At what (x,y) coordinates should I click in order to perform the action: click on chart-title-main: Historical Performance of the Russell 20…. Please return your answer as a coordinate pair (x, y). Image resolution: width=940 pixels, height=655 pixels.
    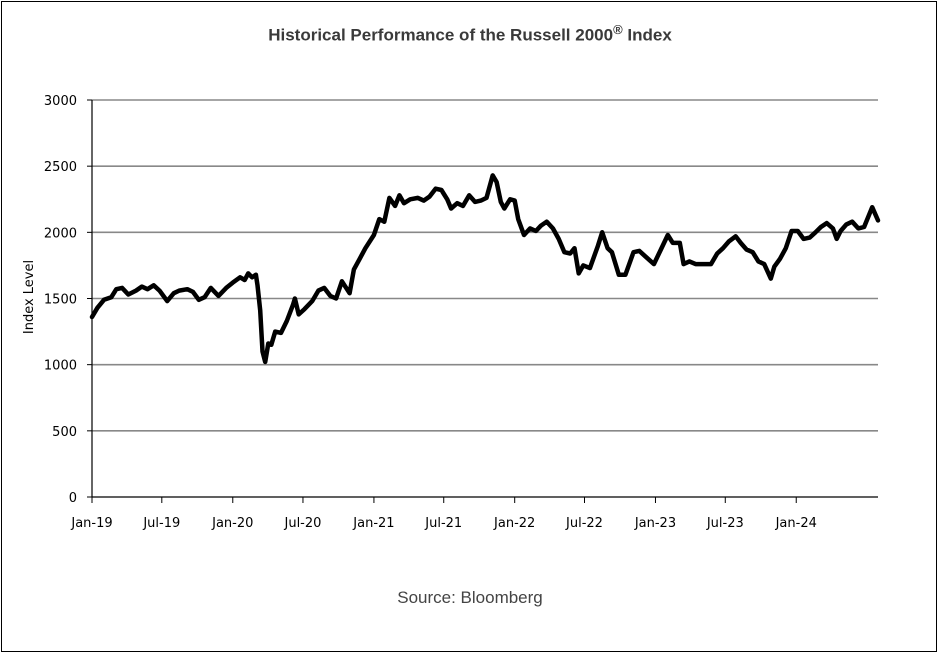
    Looking at the image, I should click on (441, 35).